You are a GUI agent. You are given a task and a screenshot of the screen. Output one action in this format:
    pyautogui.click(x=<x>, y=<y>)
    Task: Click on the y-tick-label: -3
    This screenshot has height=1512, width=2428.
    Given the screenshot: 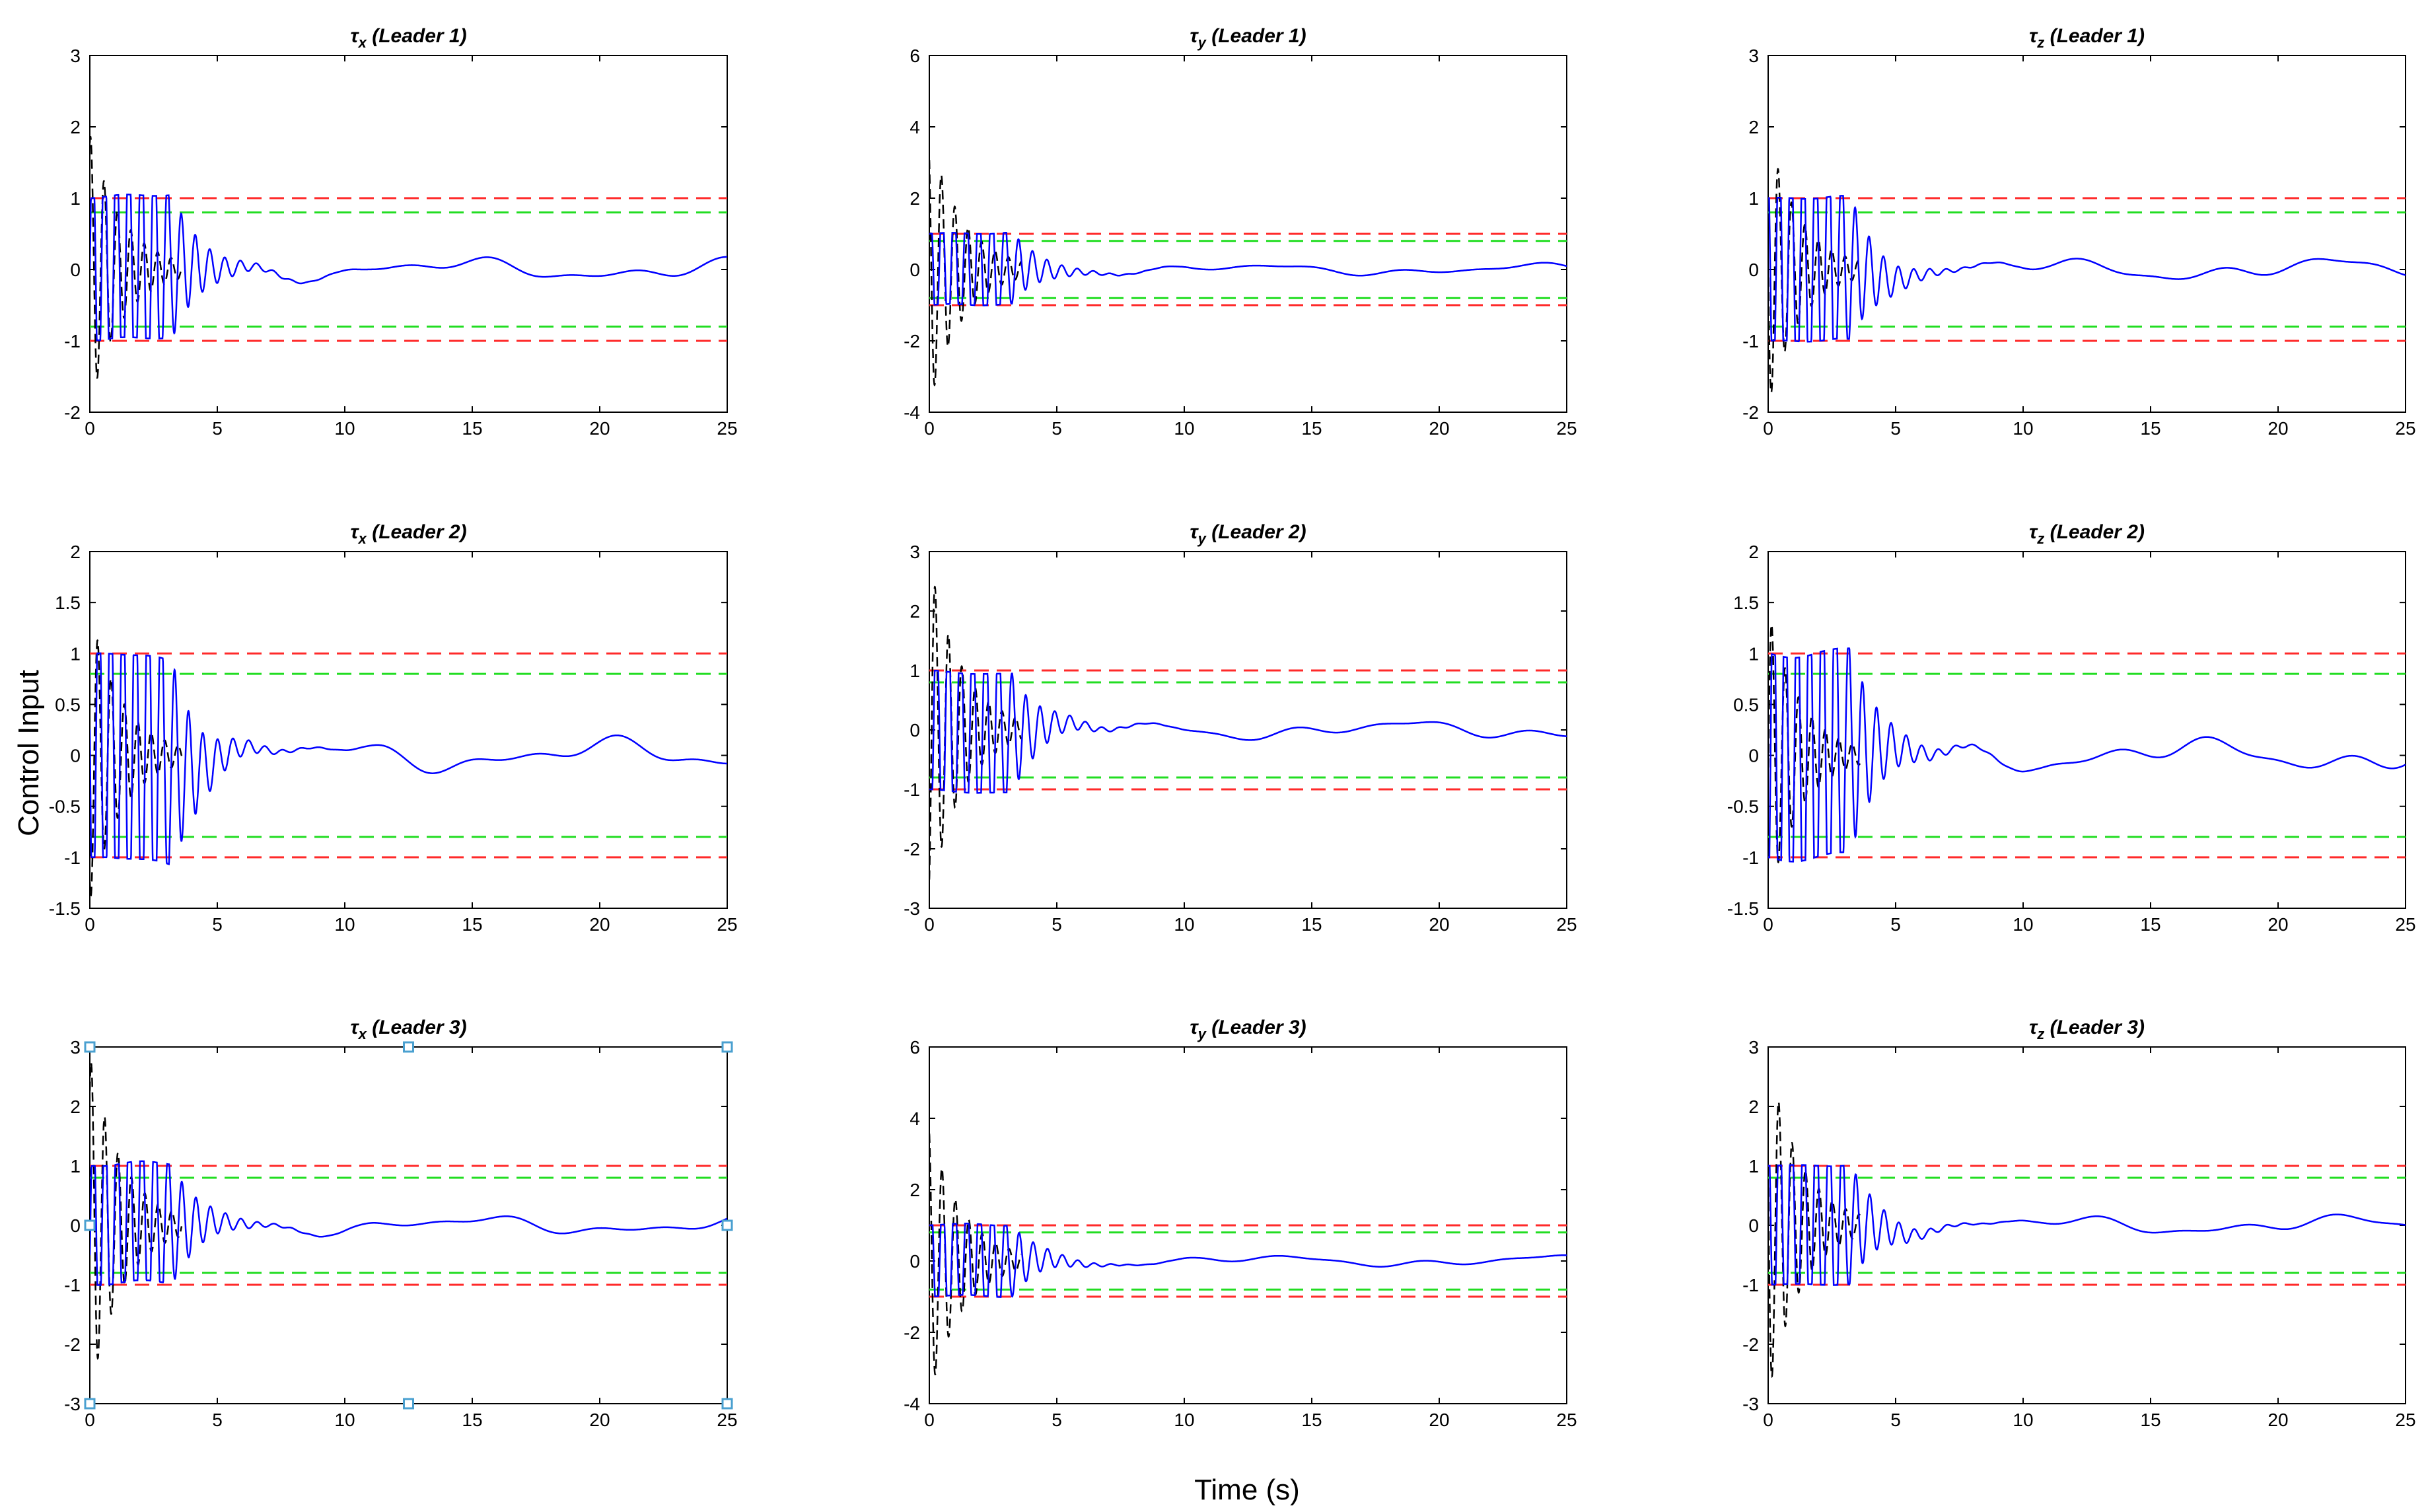 What is the action you would take?
    pyautogui.click(x=912, y=908)
    